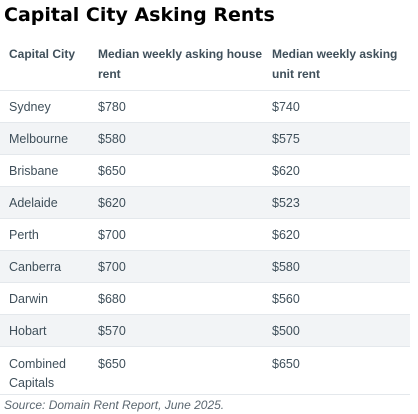 This screenshot has height=414, width=418. Describe the element at coordinates (39, 138) in the screenshot. I see `cell-city: Melbourne` at that location.